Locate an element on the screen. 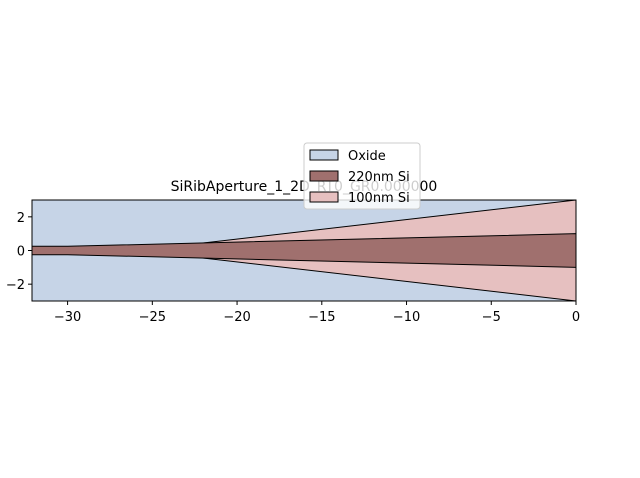 This screenshot has width=640, height=478. x-tick-label: −10 is located at coordinates (406, 317).